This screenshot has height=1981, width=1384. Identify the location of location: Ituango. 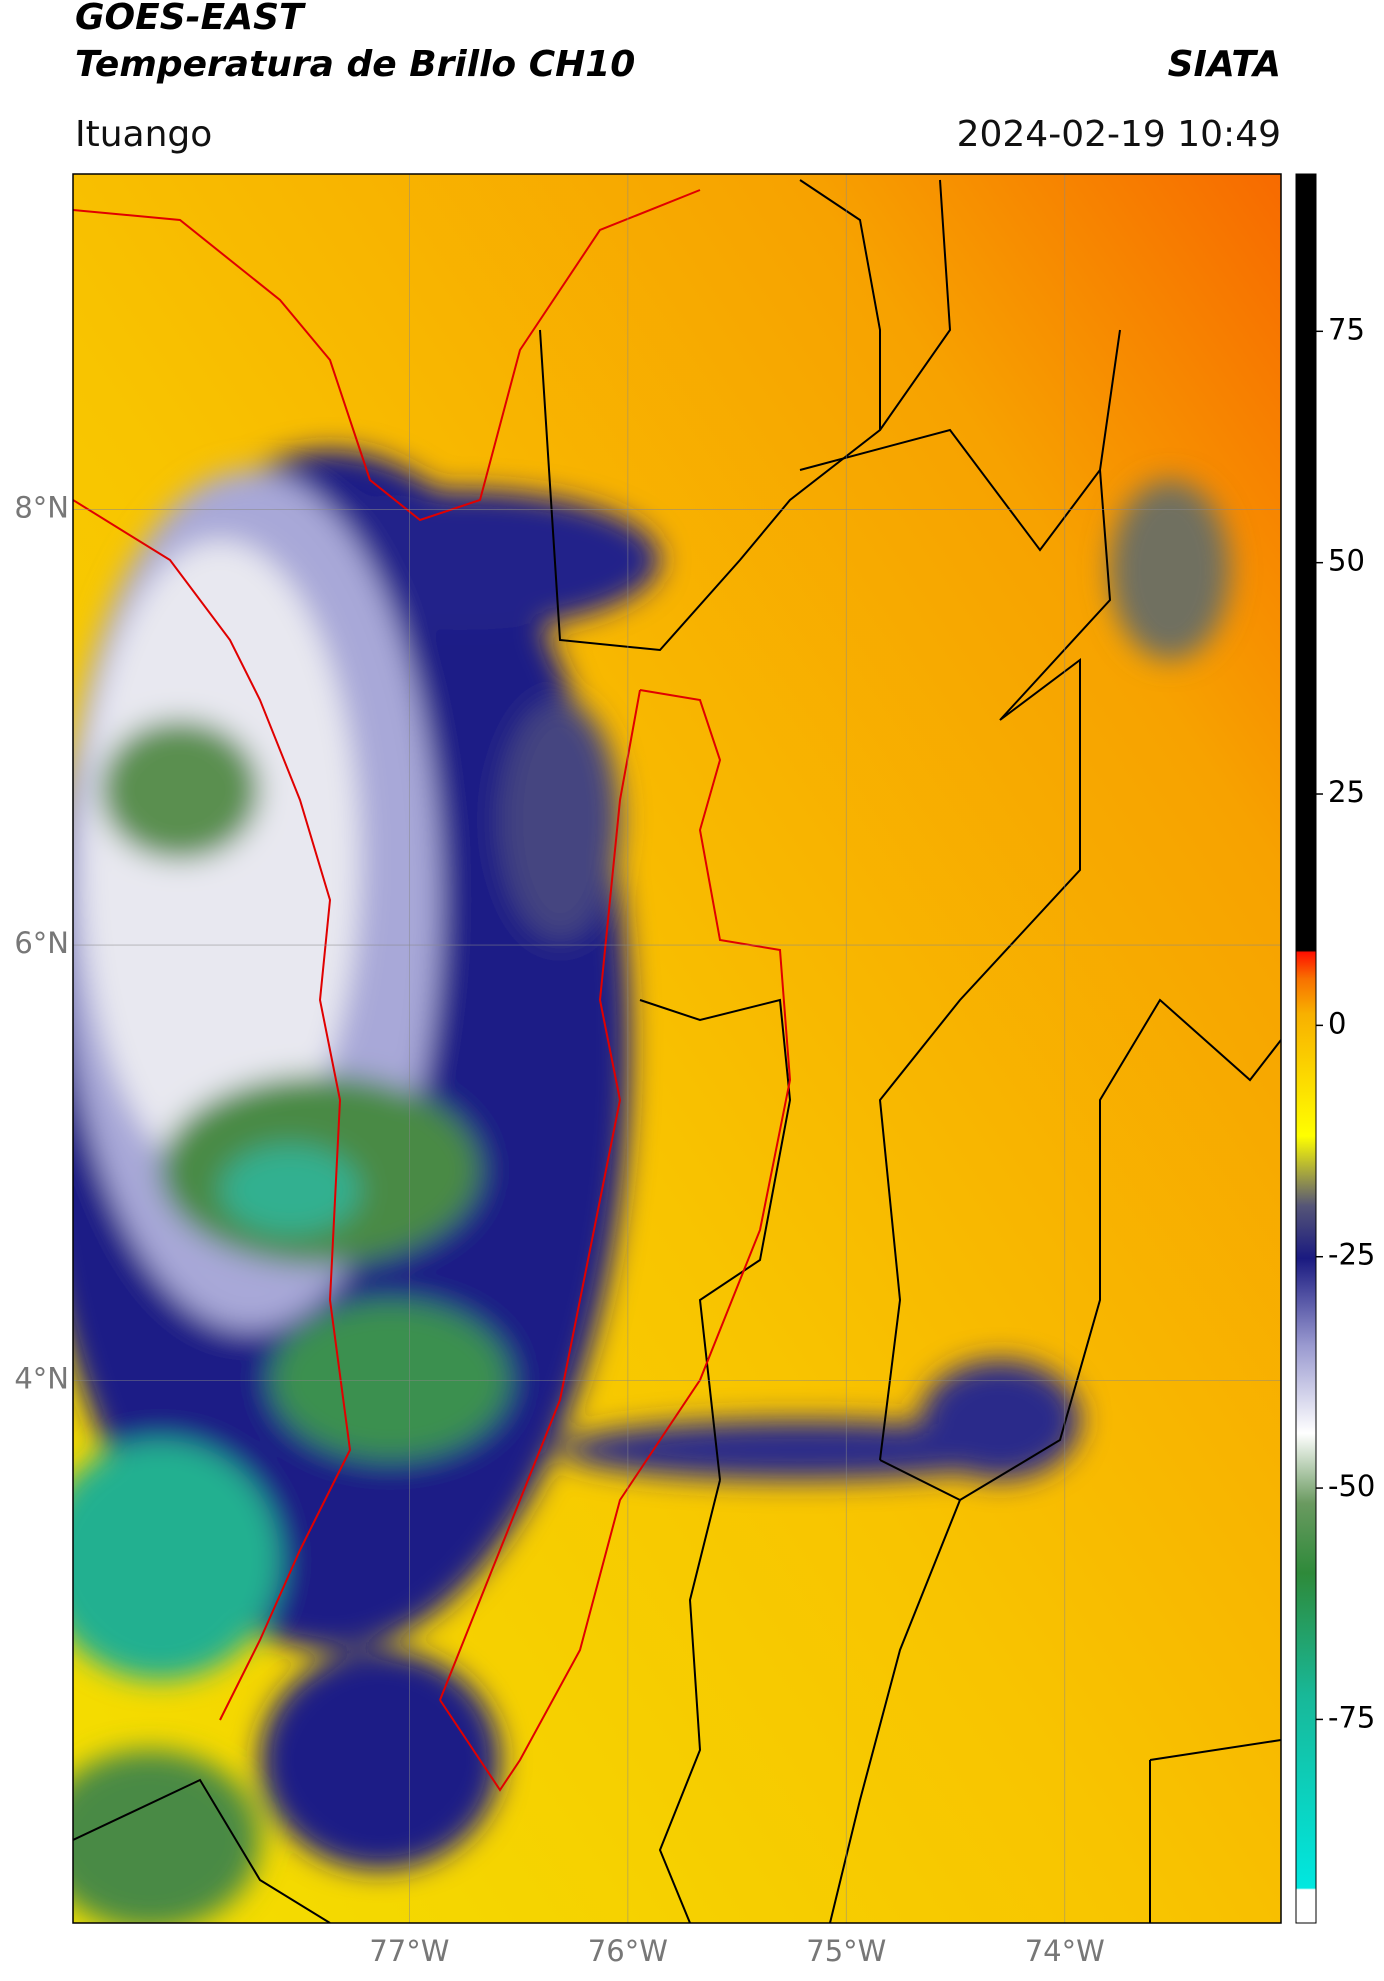
(143, 134).